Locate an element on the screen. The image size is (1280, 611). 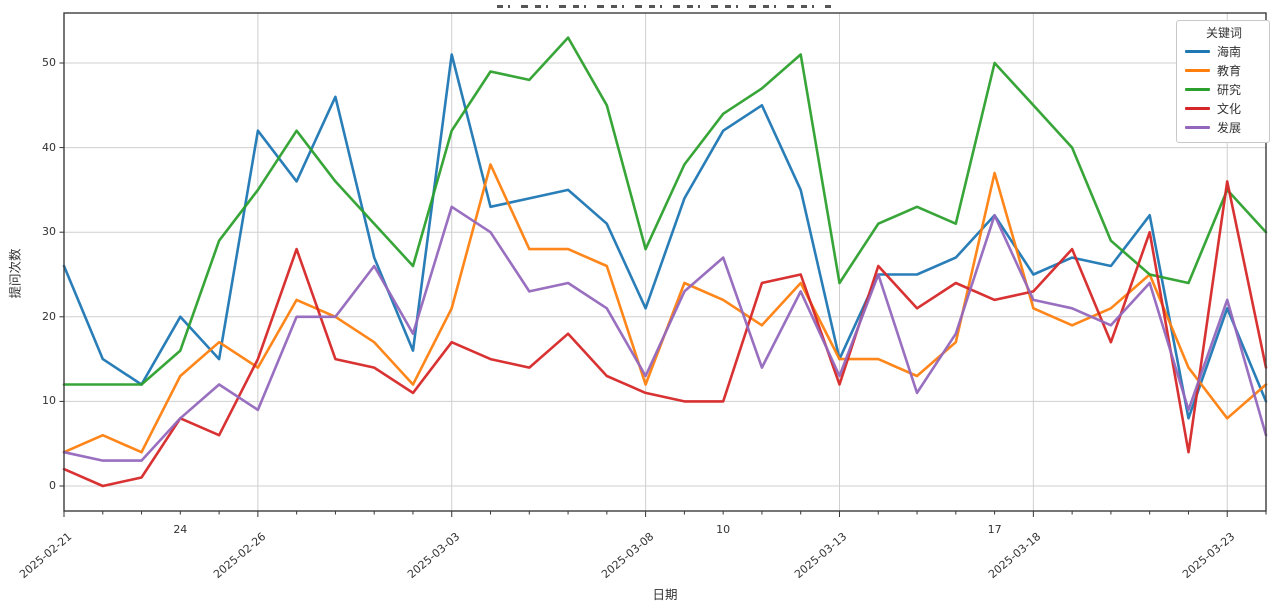
x-tick-label: 17 is located at coordinates (994, 529).